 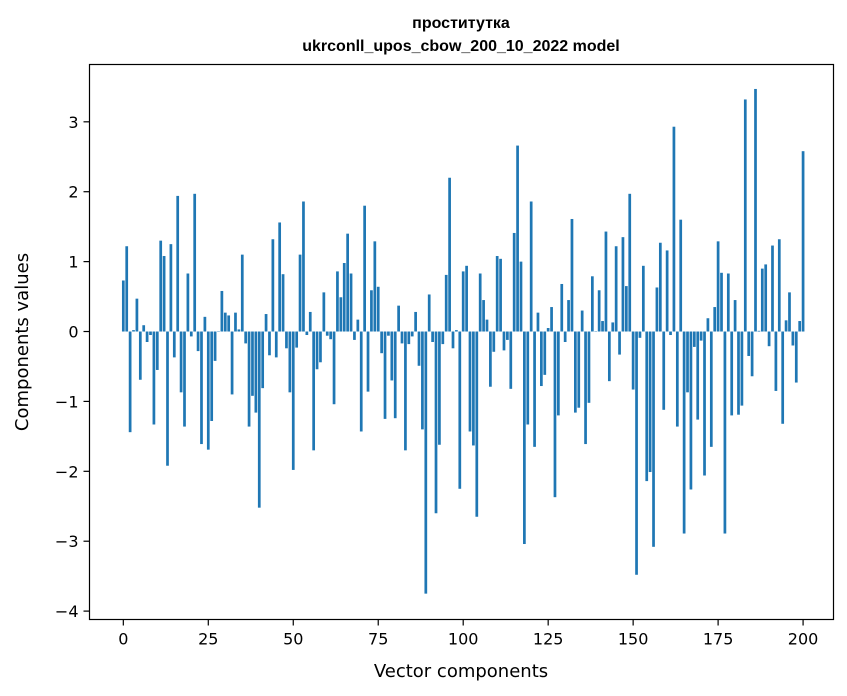 I want to click on y-axis-label: Components values, so click(x=22, y=342).